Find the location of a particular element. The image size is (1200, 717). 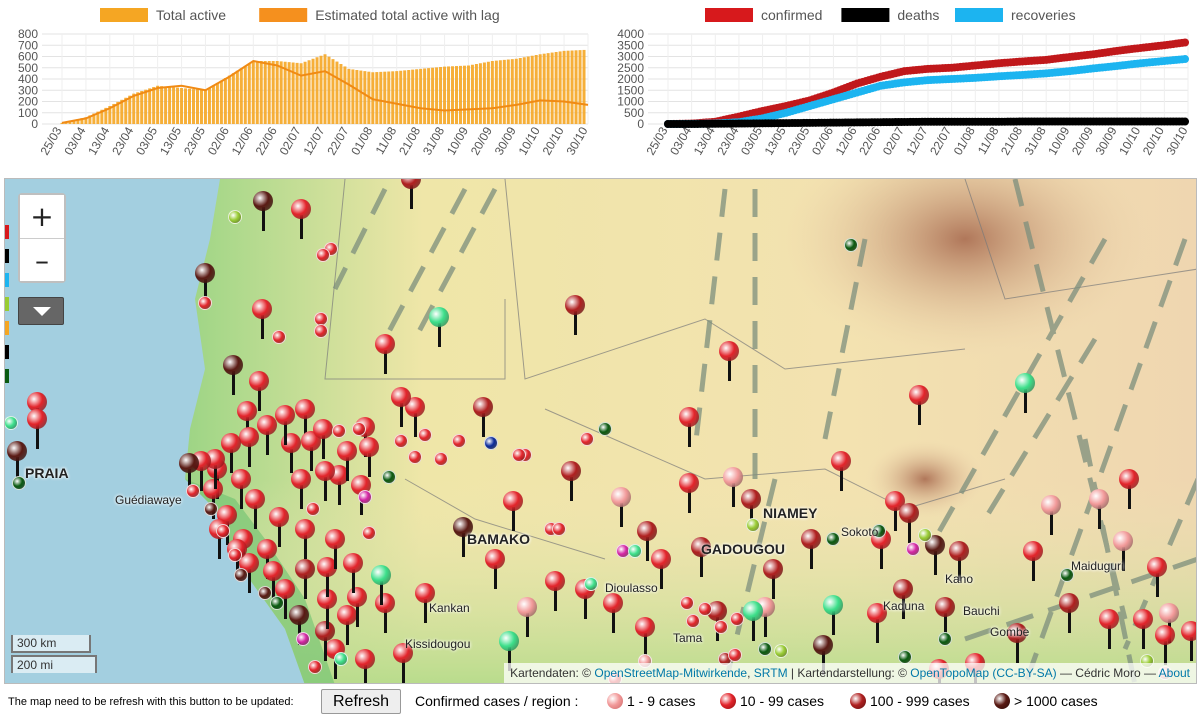

layer-swatch-green is located at coordinates (7, 376).